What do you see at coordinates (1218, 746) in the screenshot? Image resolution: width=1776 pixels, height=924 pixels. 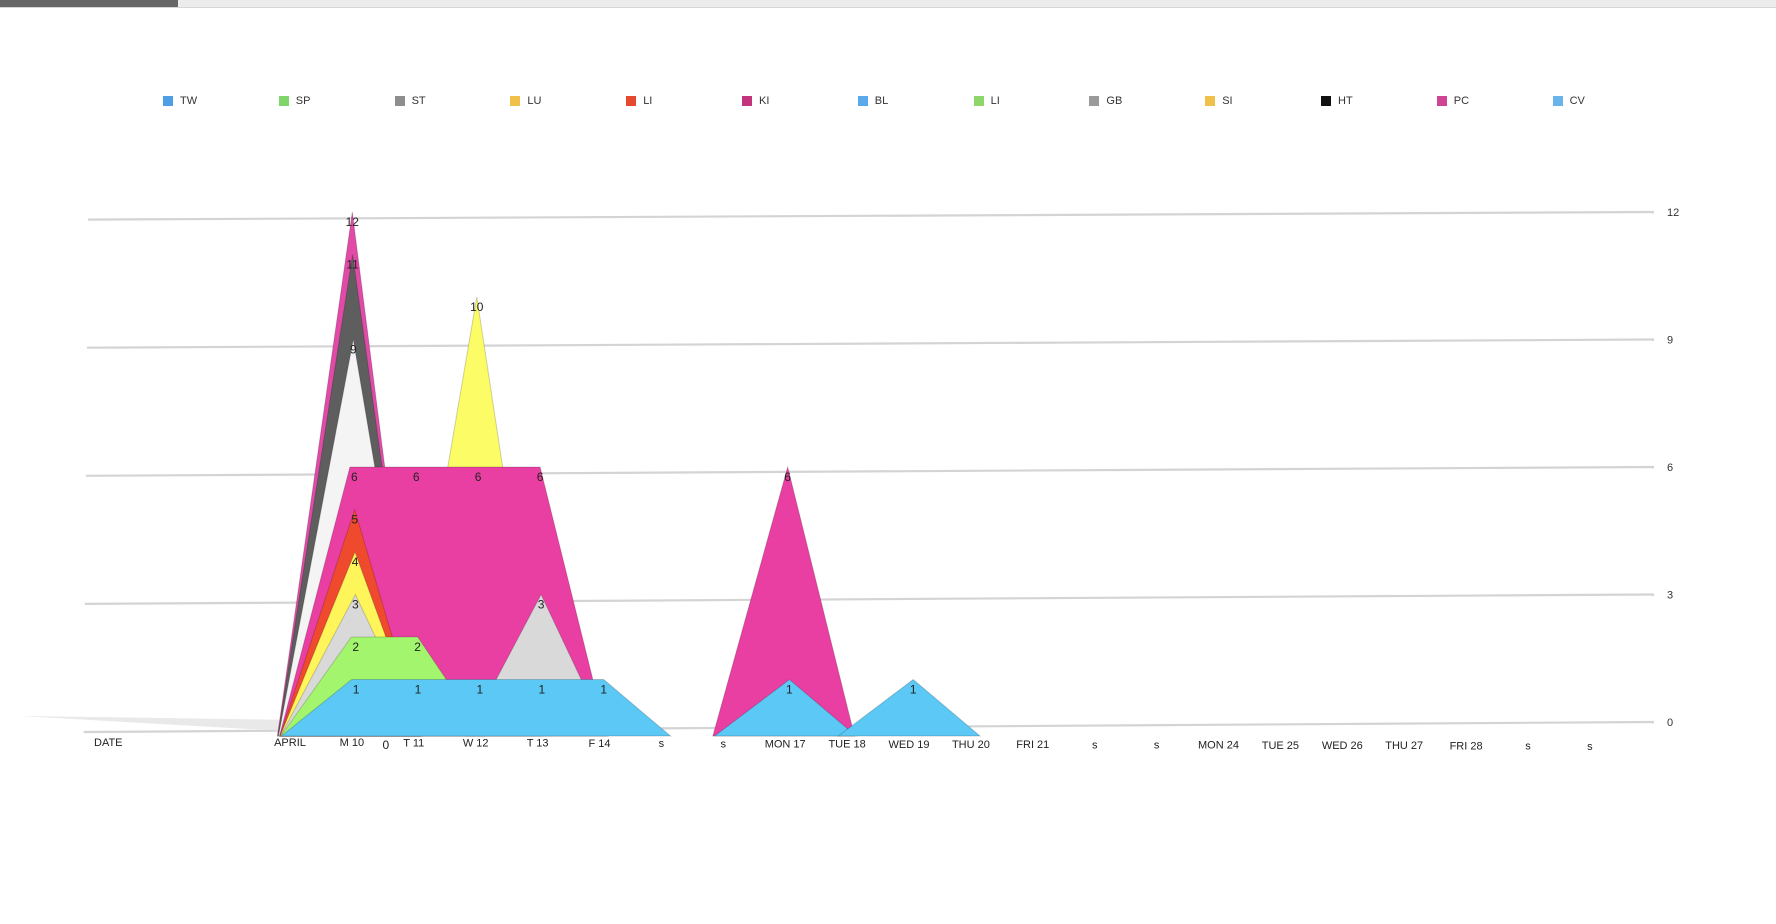 I see `x-tick-label: MON 24` at bounding box center [1218, 746].